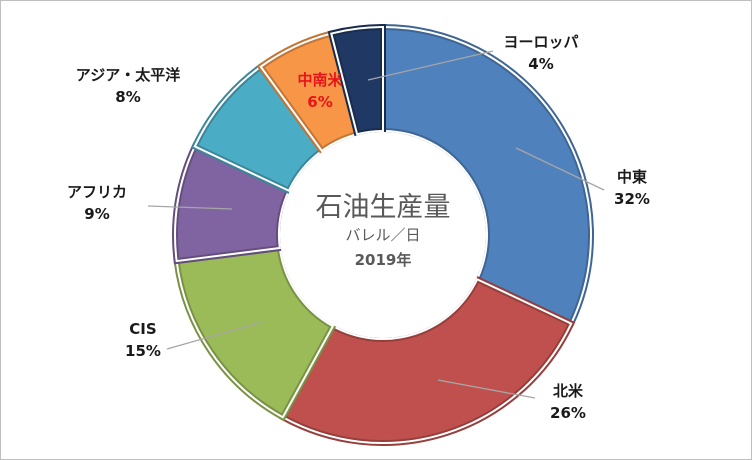 This screenshot has width=752, height=460. Describe the element at coordinates (540, 42) in the screenshot. I see `slice-label-name: ヨーロッパ` at that location.